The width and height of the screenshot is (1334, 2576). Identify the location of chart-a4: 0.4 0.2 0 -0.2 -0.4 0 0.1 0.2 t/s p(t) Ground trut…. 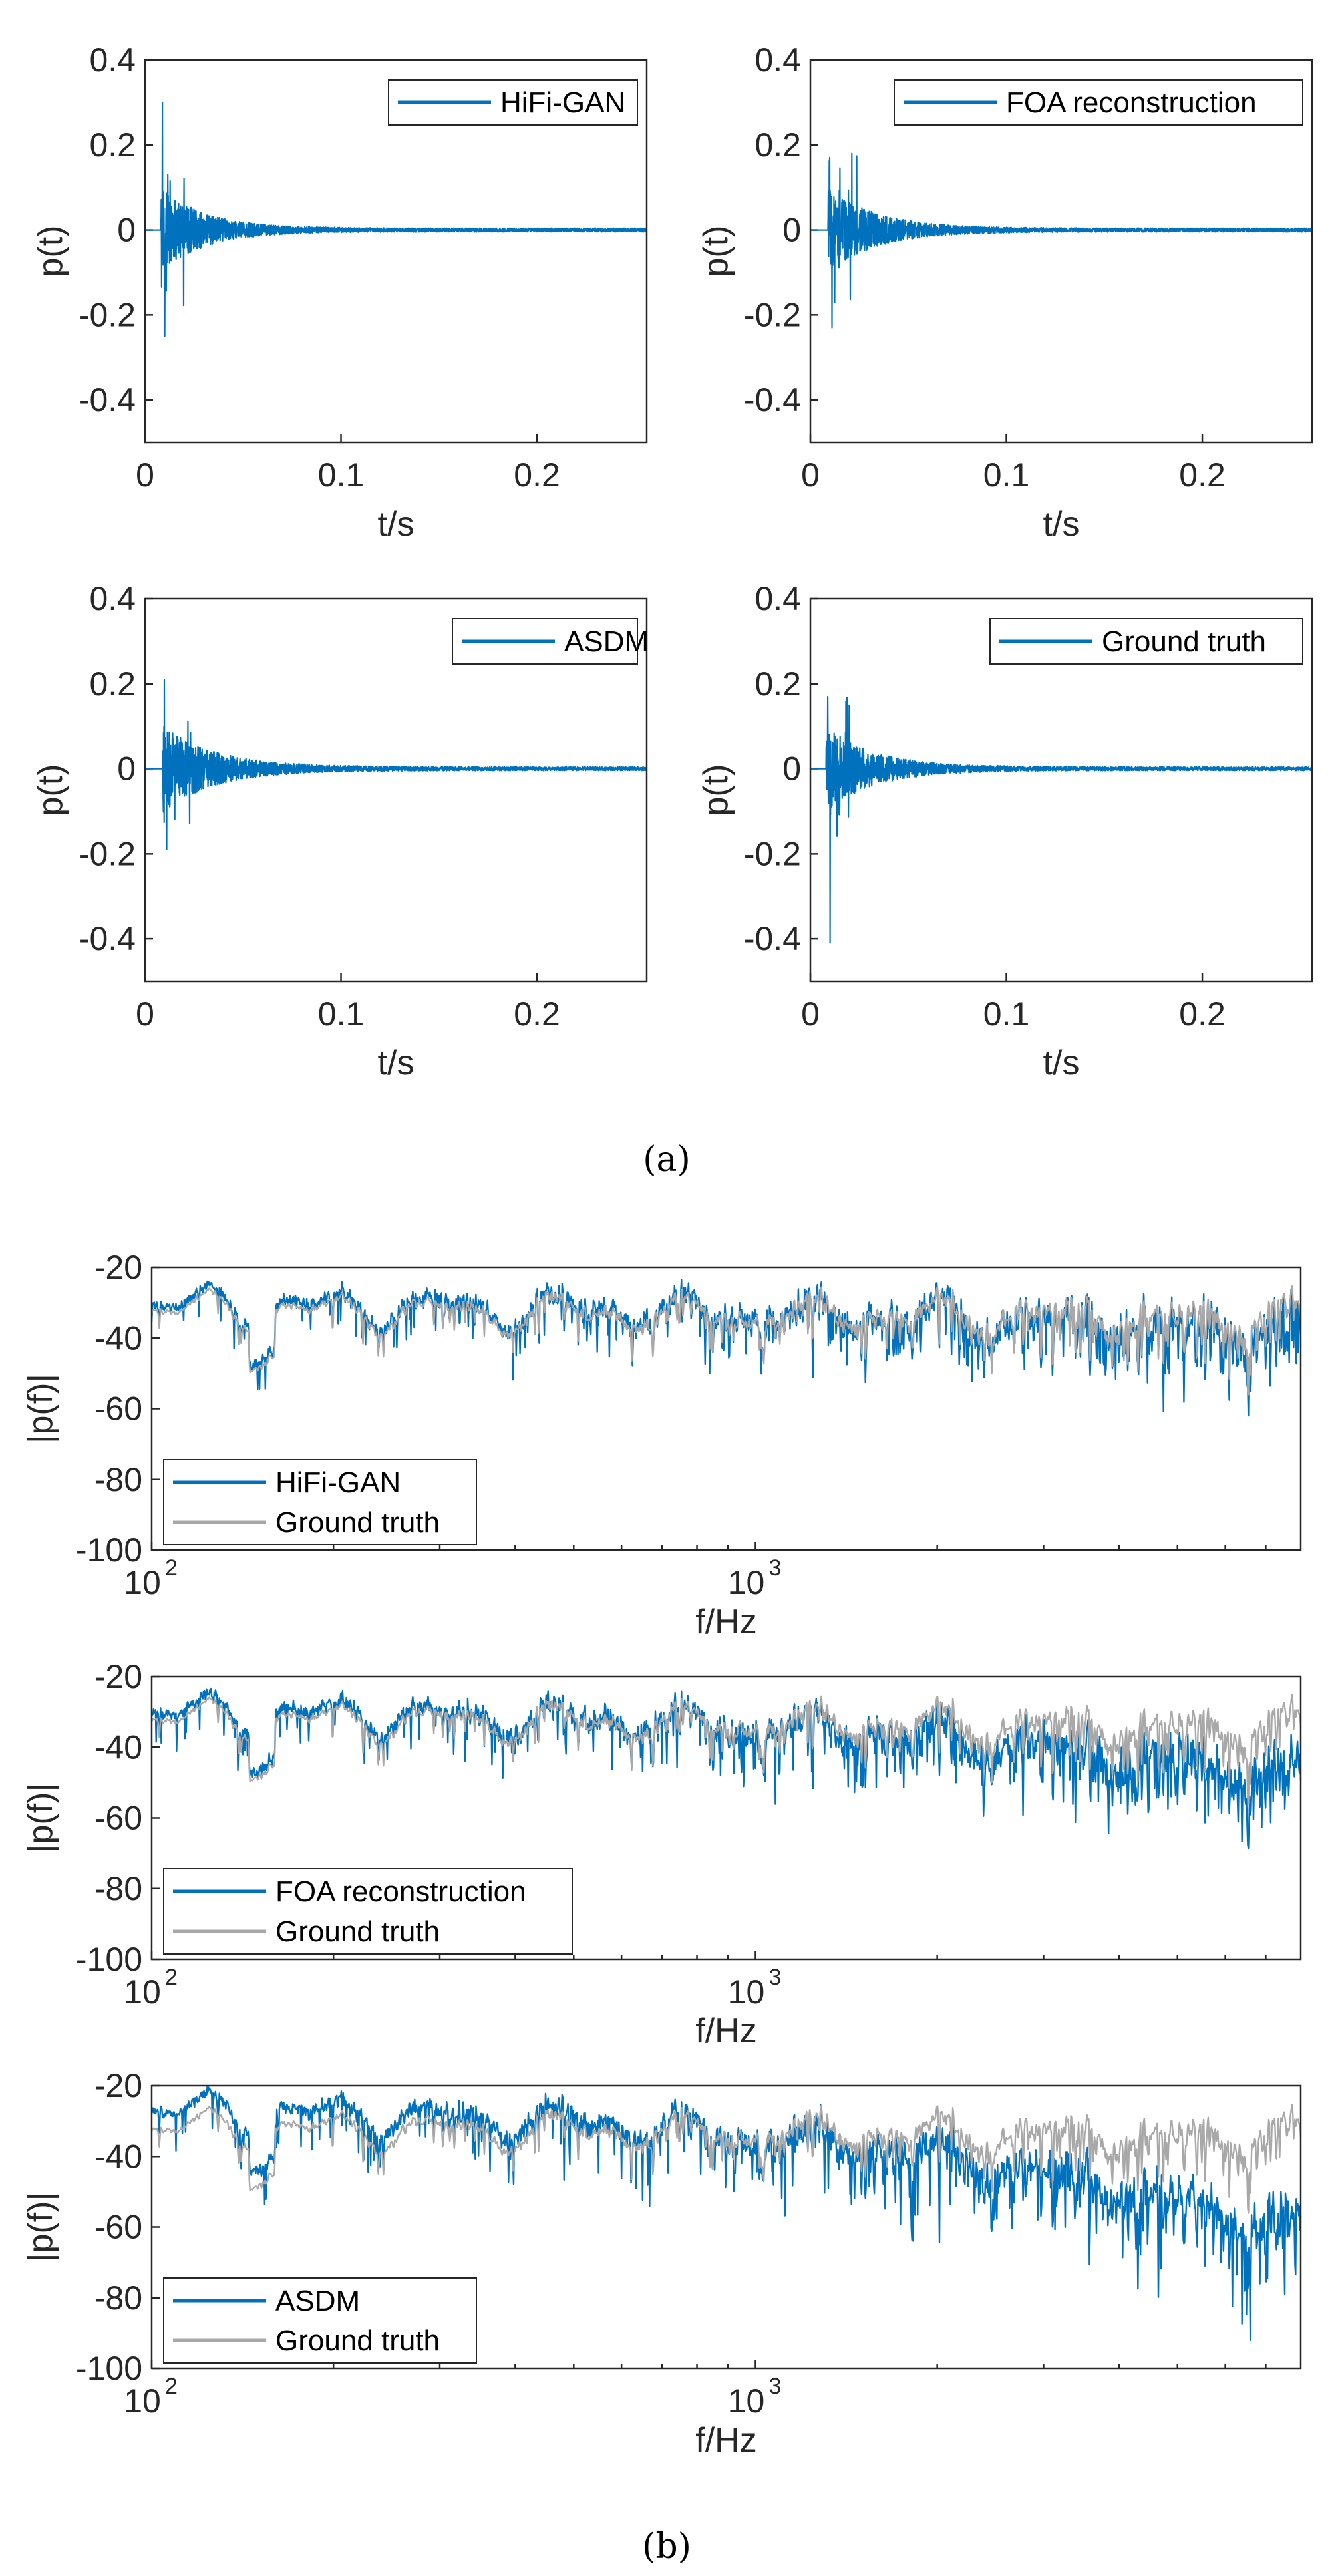
(1005, 831).